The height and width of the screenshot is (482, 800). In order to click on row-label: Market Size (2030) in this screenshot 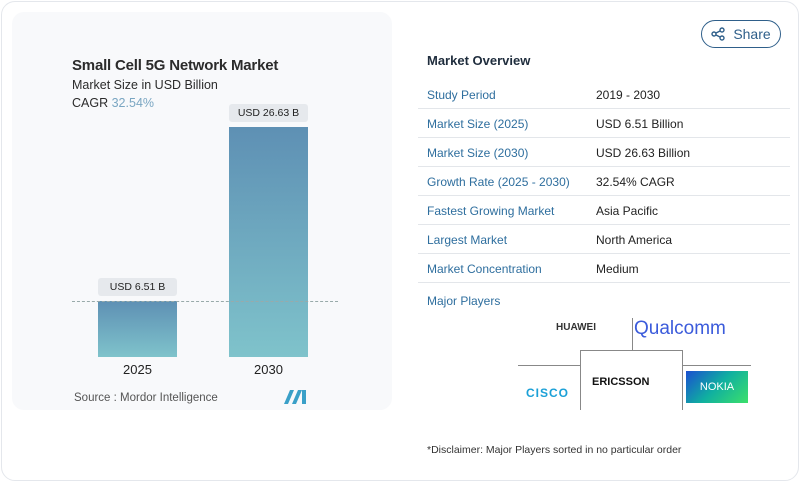, I will do `click(478, 153)`.